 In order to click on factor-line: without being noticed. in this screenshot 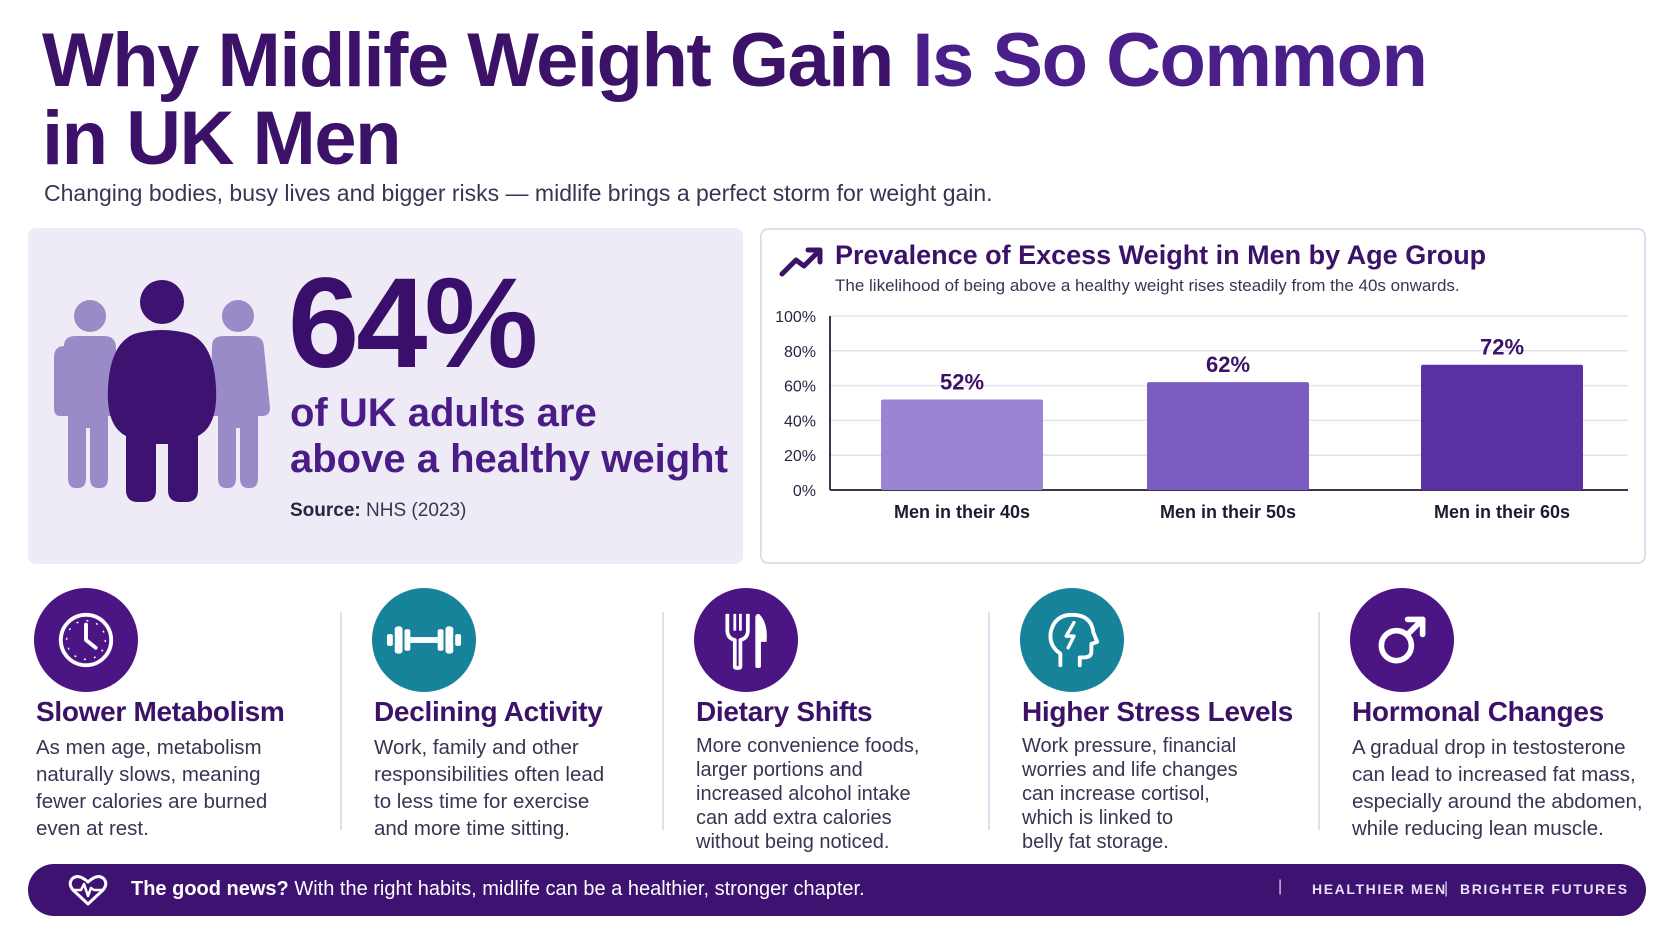, I will do `click(793, 842)`.